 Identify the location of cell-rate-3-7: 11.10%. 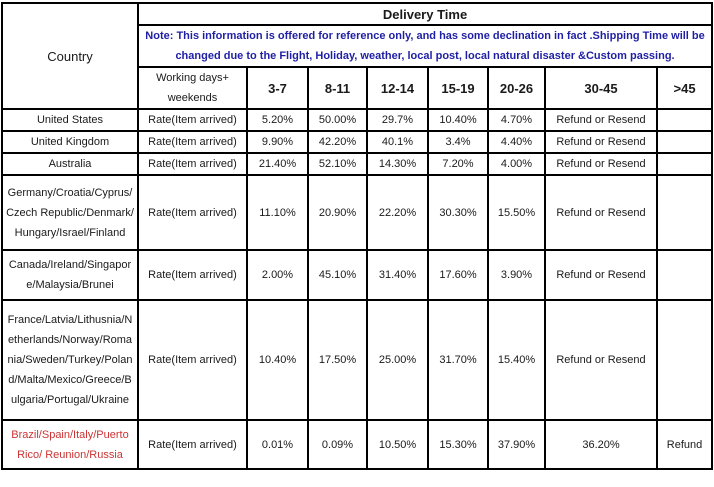
(277, 212).